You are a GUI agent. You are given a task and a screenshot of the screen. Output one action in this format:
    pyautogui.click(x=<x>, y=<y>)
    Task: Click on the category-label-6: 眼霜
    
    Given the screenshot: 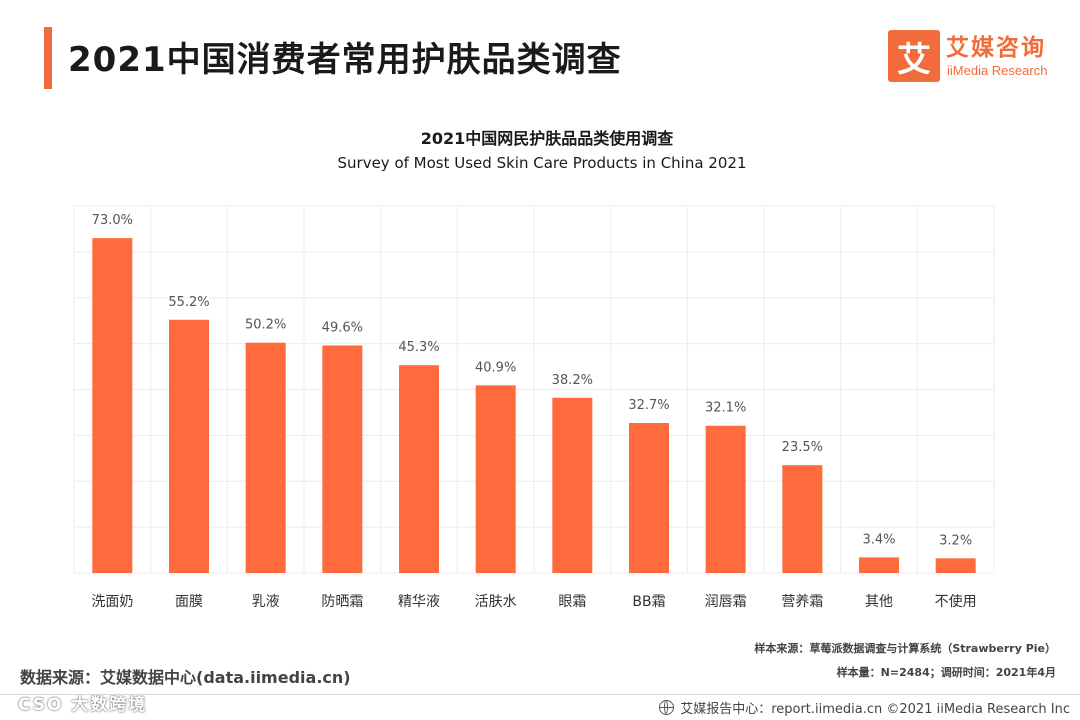 What is the action you would take?
    pyautogui.click(x=572, y=602)
    